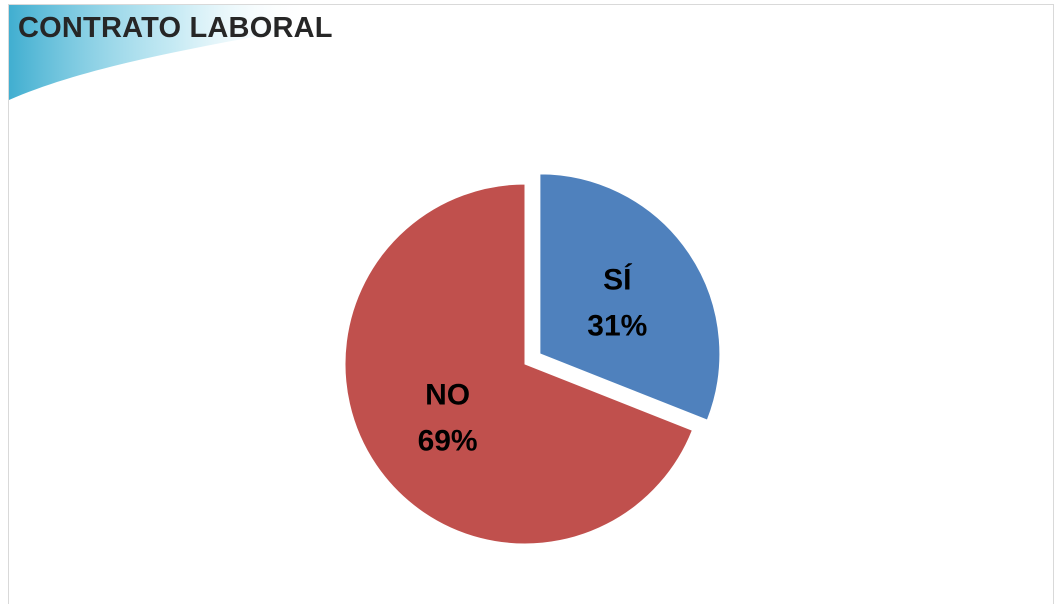 The width and height of the screenshot is (1055, 605). I want to click on slice-category-label: SÍ, so click(617, 279).